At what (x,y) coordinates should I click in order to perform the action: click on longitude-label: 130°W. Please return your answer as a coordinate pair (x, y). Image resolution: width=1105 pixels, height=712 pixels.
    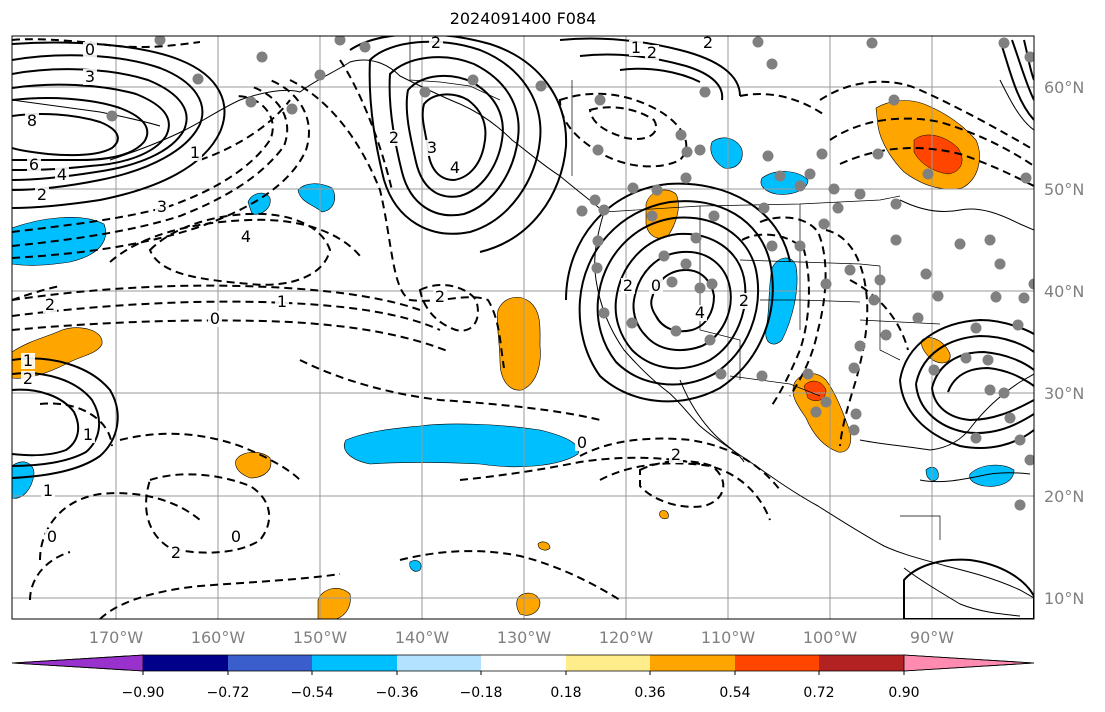
    Looking at the image, I should click on (524, 637).